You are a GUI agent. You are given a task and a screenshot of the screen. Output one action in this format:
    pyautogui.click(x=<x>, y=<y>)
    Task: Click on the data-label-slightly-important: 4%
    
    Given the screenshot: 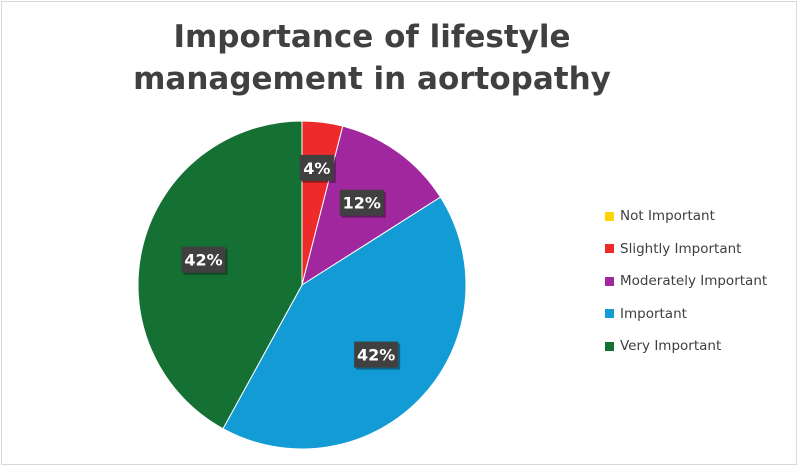 What is the action you would take?
    pyautogui.click(x=317, y=168)
    